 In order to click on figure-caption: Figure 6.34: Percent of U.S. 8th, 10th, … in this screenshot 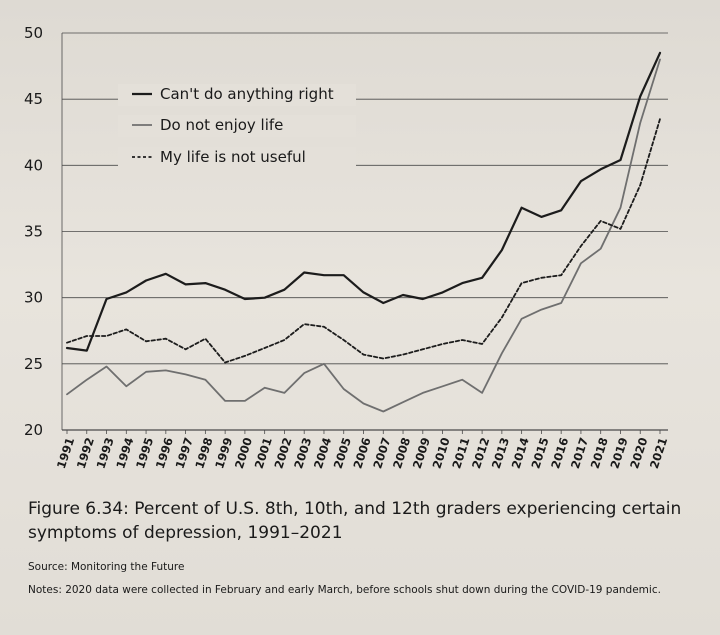, I will do `click(355, 521)`.